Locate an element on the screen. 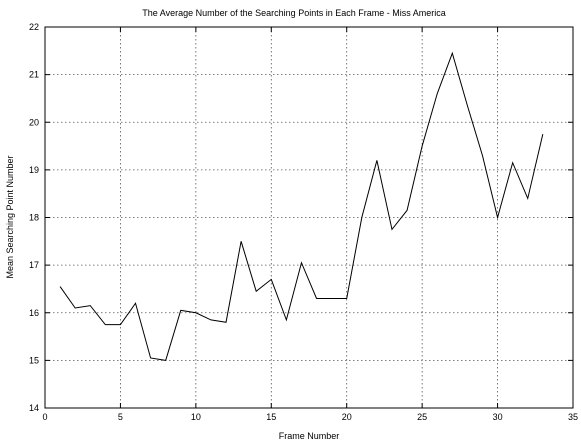 The width and height of the screenshot is (581, 444). y-tick-label: 19 is located at coordinates (34, 170).